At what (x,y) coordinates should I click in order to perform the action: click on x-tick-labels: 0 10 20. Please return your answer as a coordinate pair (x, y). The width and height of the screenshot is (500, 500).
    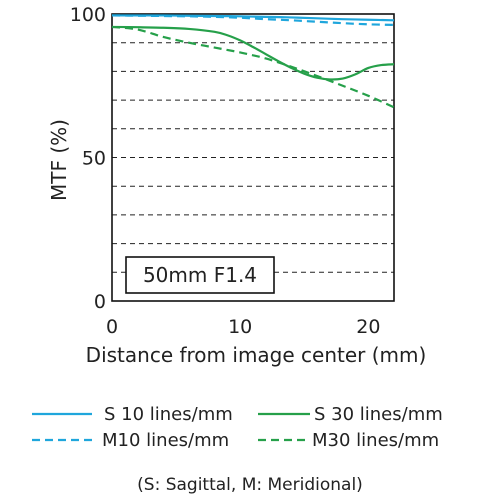
    Looking at the image, I should click on (243, 327).